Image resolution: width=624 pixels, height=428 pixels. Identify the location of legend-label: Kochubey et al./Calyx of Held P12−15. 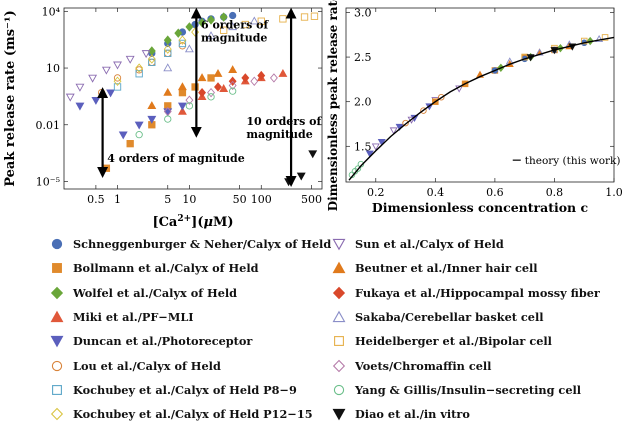
(193, 414).